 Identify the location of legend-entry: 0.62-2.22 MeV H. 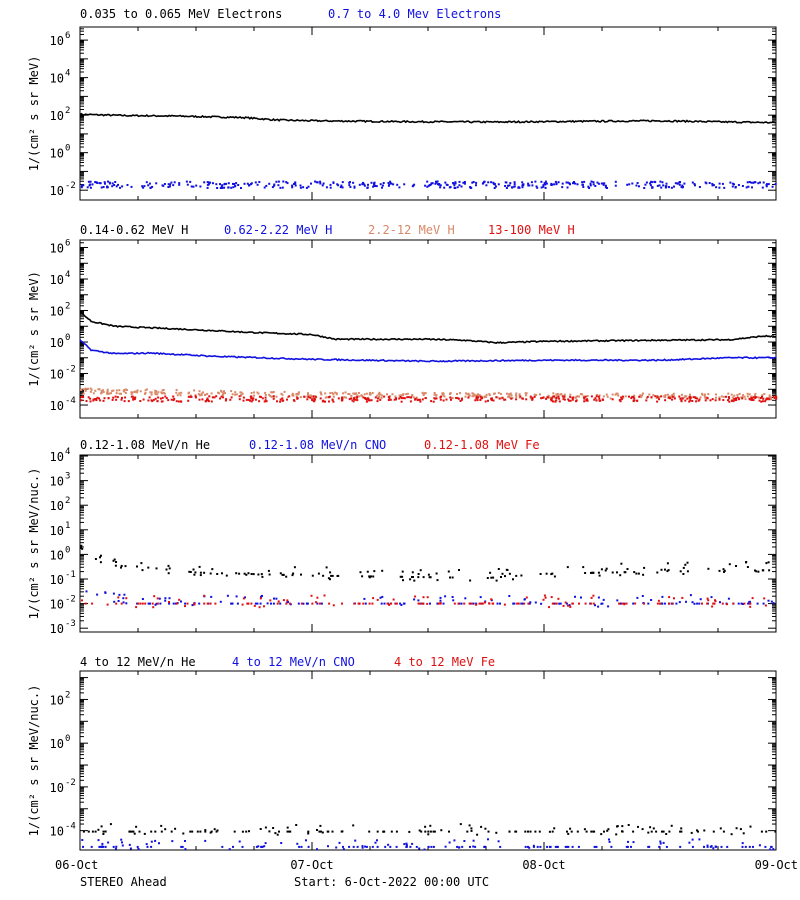
(278, 230).